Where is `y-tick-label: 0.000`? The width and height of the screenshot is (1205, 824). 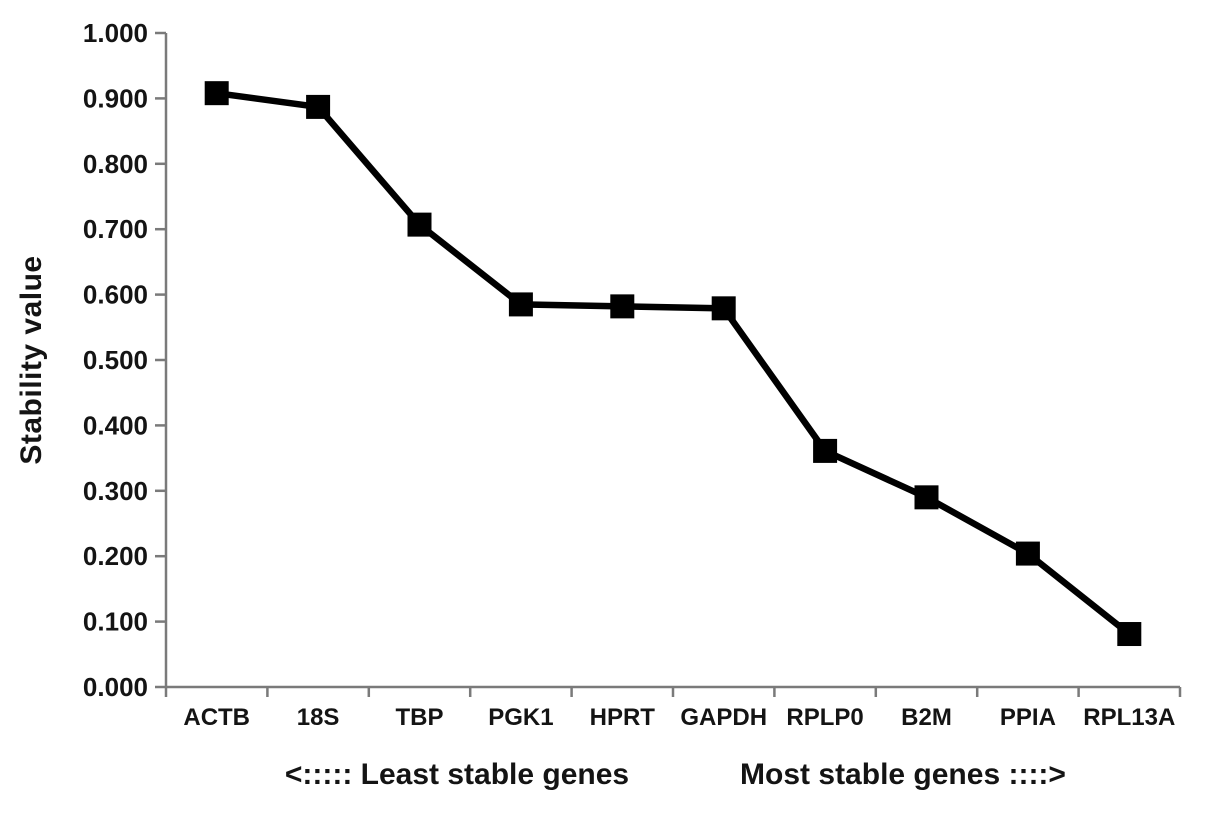 y-tick-label: 0.000 is located at coordinates (115, 687).